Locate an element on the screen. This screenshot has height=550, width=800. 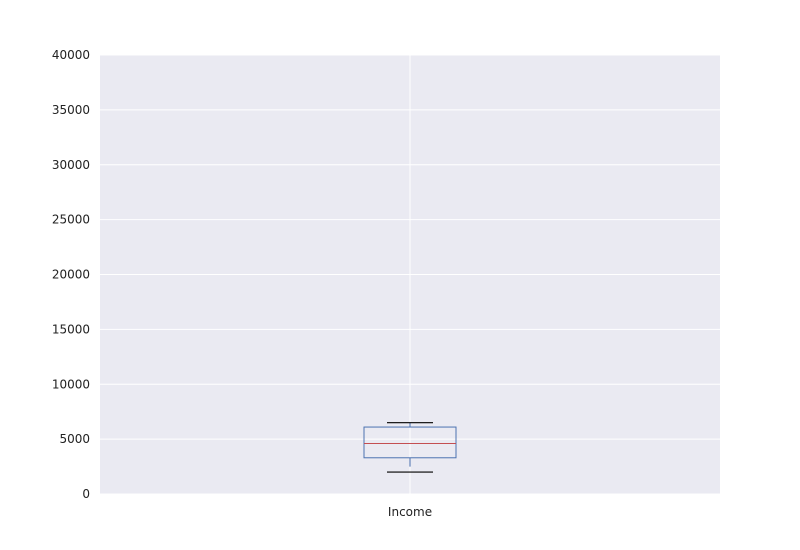
y-tick-label: 40000 is located at coordinates (71, 55).